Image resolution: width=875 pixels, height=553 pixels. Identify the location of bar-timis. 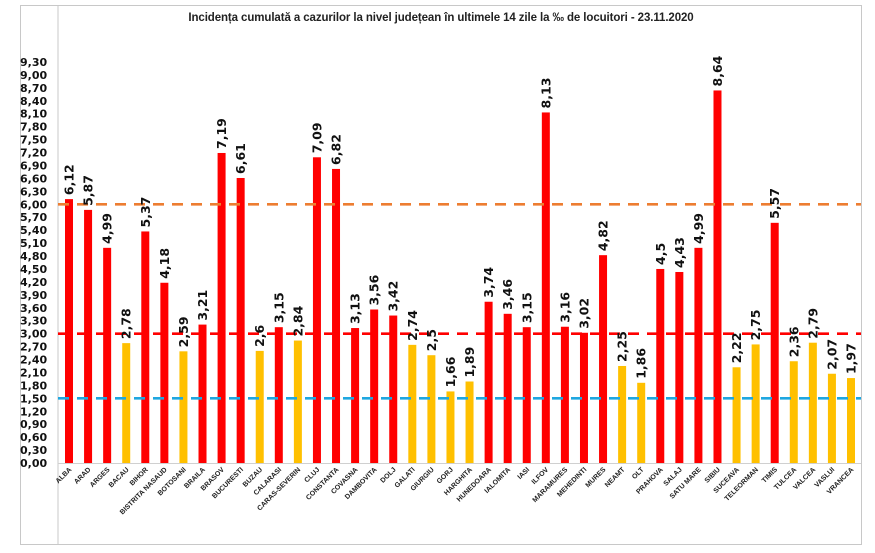
(774, 342).